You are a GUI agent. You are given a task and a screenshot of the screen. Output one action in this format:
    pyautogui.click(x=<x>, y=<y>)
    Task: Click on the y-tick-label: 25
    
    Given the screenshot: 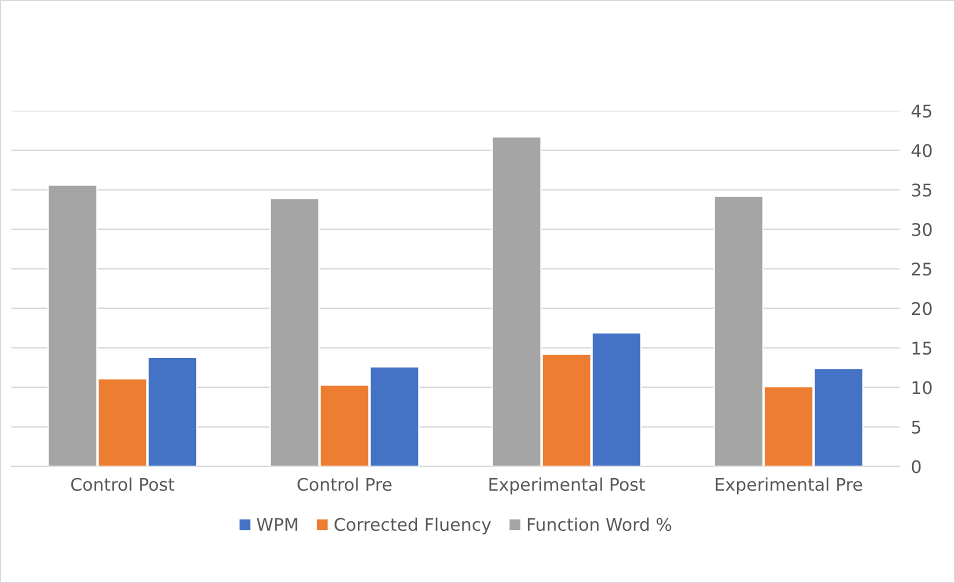 What is the action you would take?
    pyautogui.click(x=922, y=269)
    